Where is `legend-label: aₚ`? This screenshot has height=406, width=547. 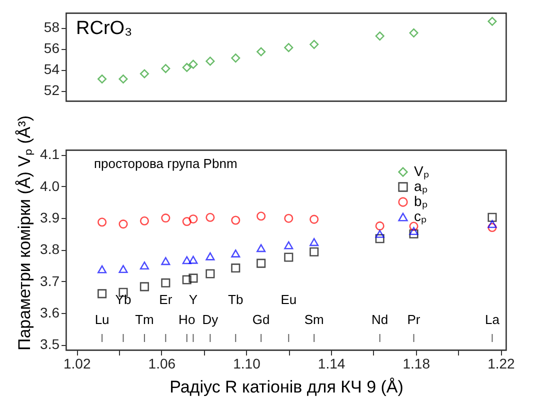 legend-label: aₚ is located at coordinates (421, 186).